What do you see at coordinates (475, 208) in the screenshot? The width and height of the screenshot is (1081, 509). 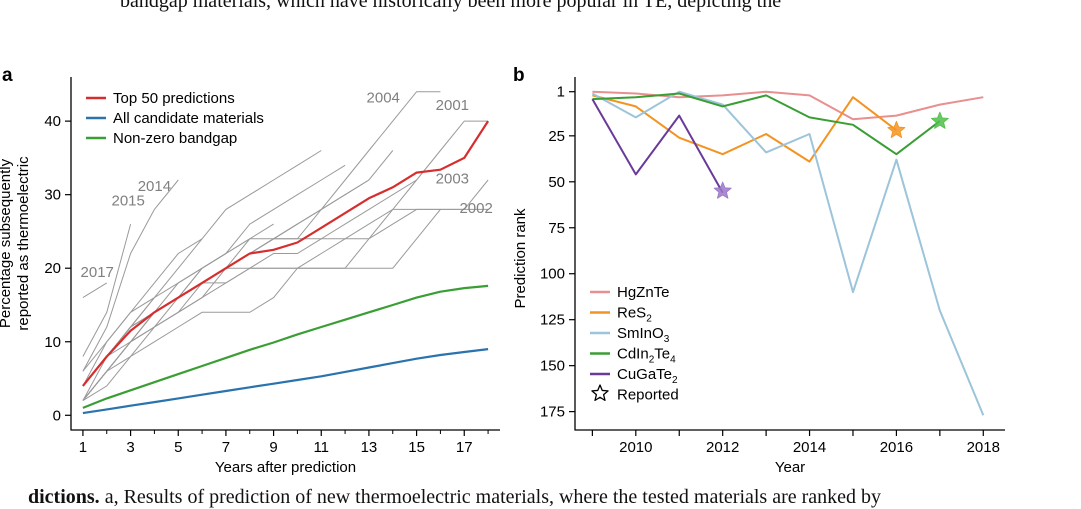 I see `year-label-2002: 2002` at bounding box center [475, 208].